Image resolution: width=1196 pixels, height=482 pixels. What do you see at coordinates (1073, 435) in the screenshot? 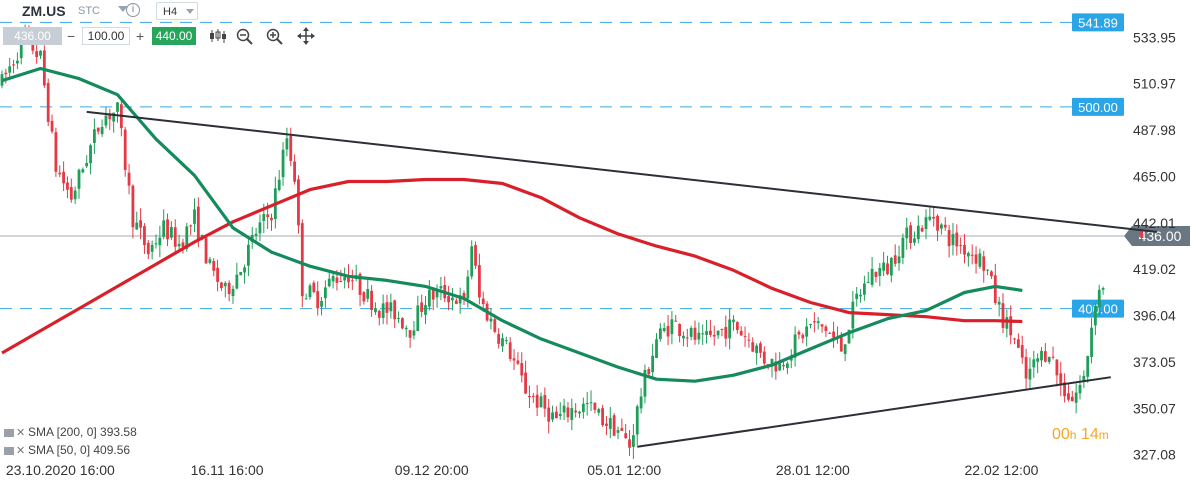
I see `timer-hours-unit: h` at bounding box center [1073, 435].